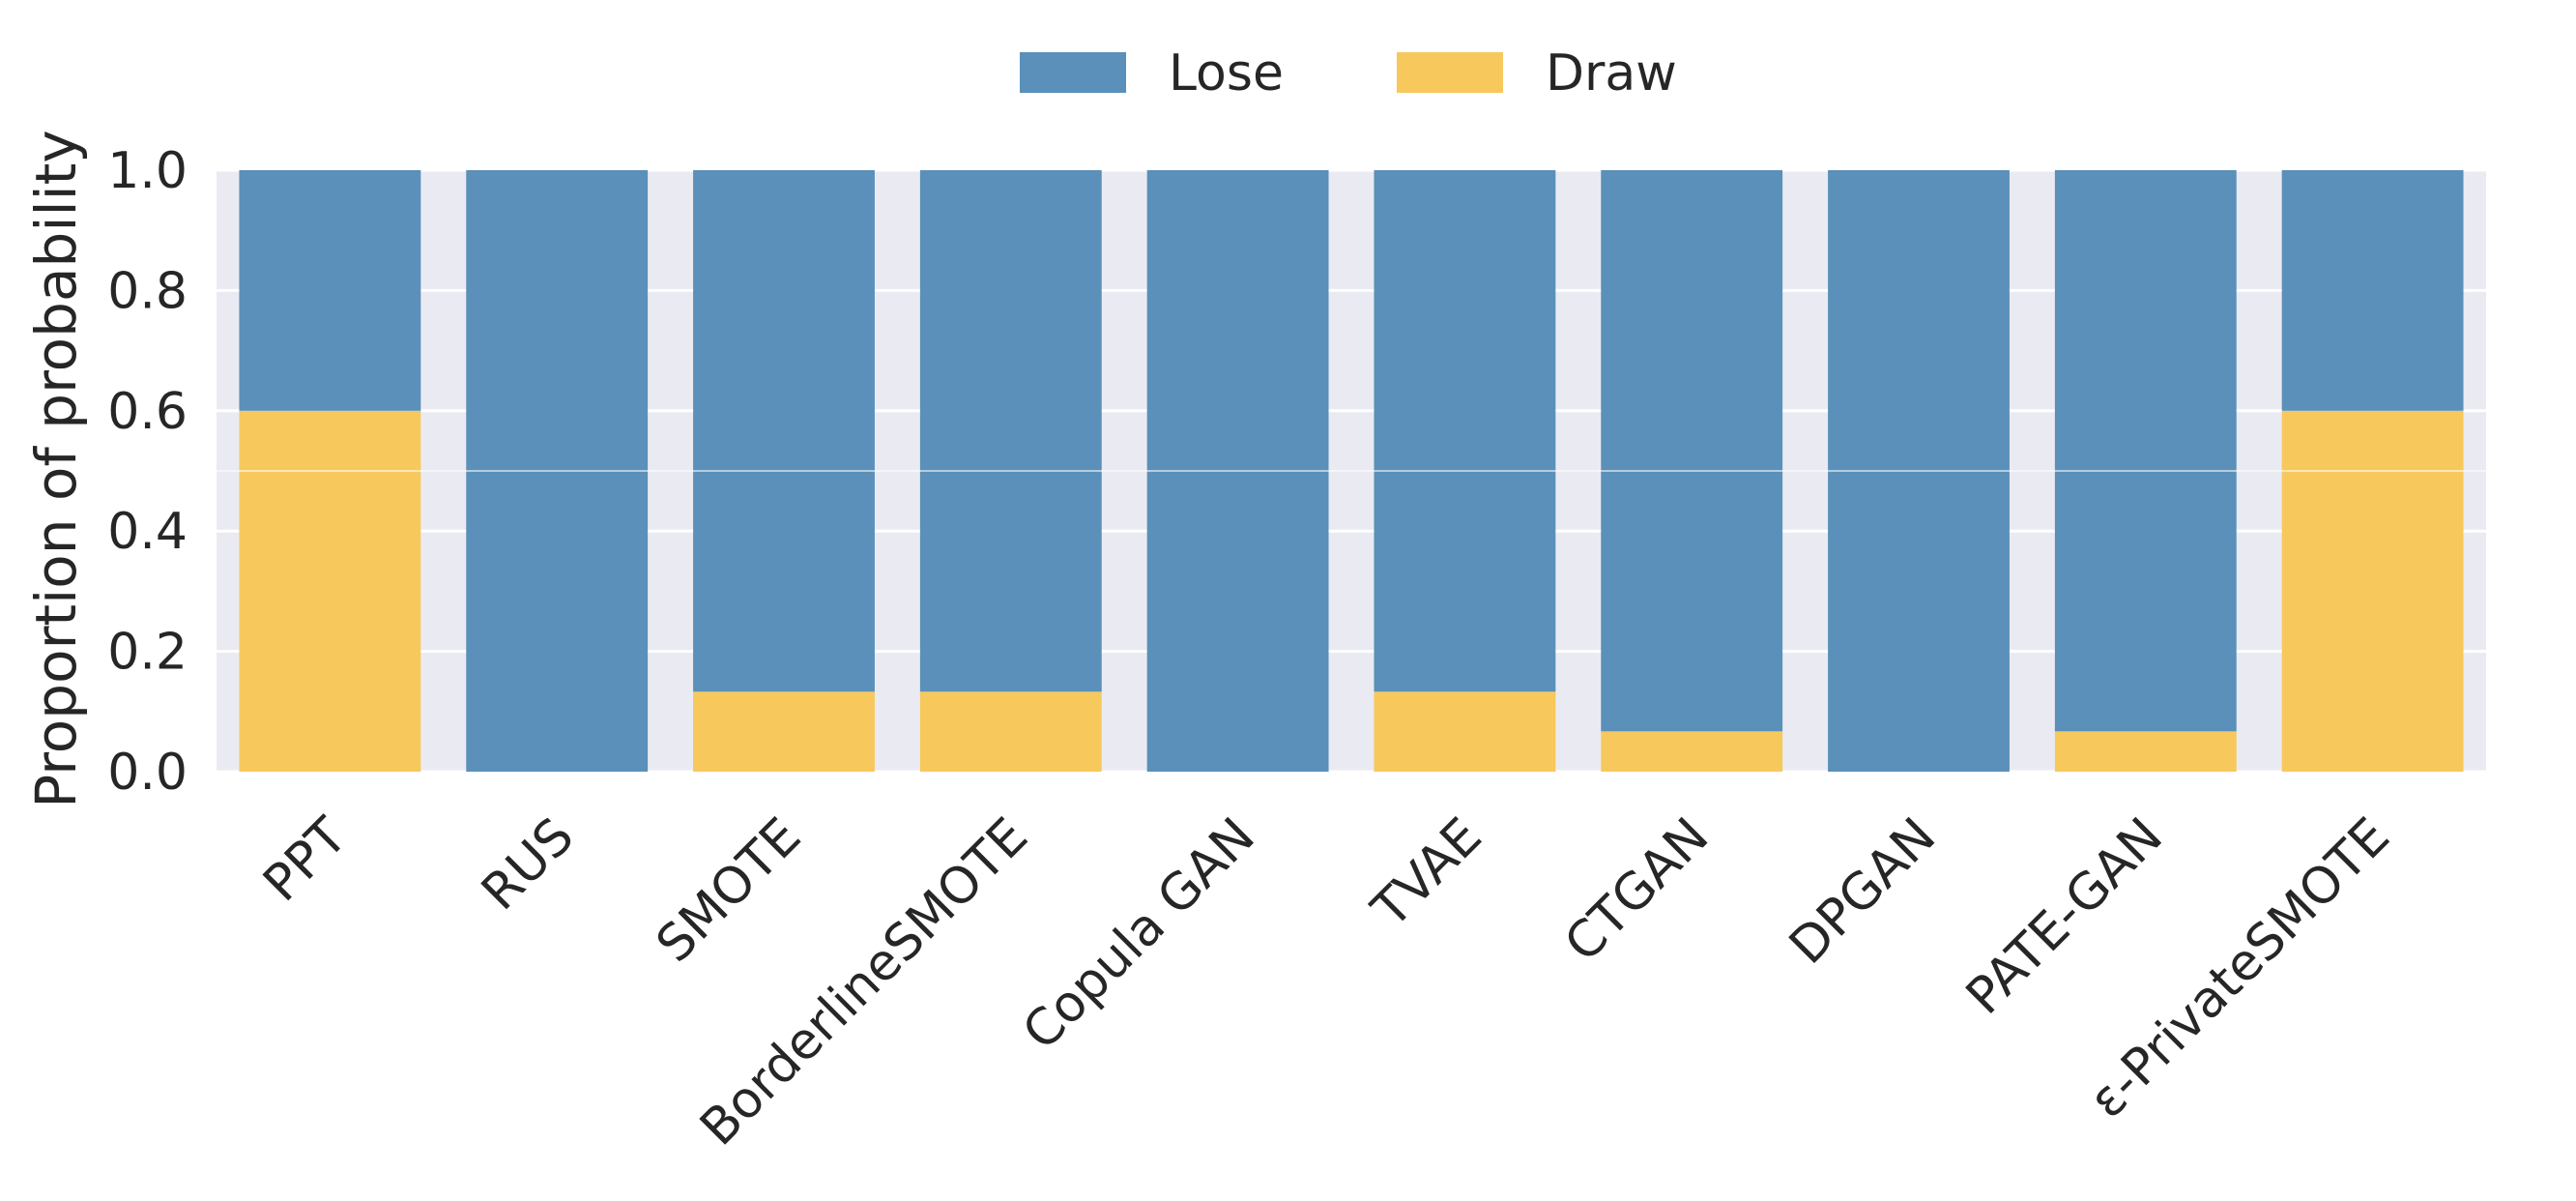 The width and height of the screenshot is (2576, 1201). I want to click on x-tick-label: DPGAN, so click(1863, 891).